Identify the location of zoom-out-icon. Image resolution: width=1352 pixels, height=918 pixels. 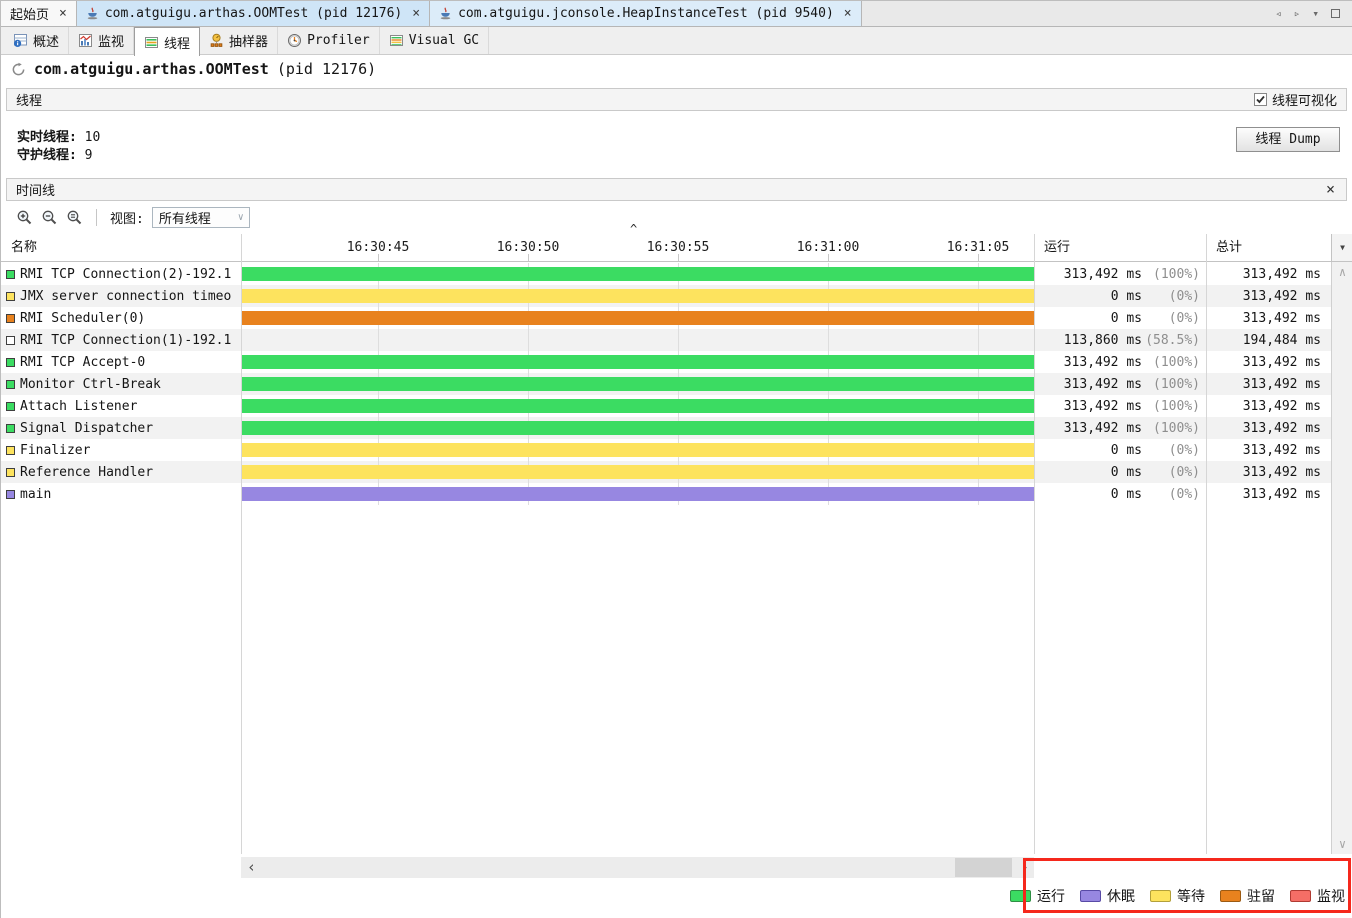
(49, 217).